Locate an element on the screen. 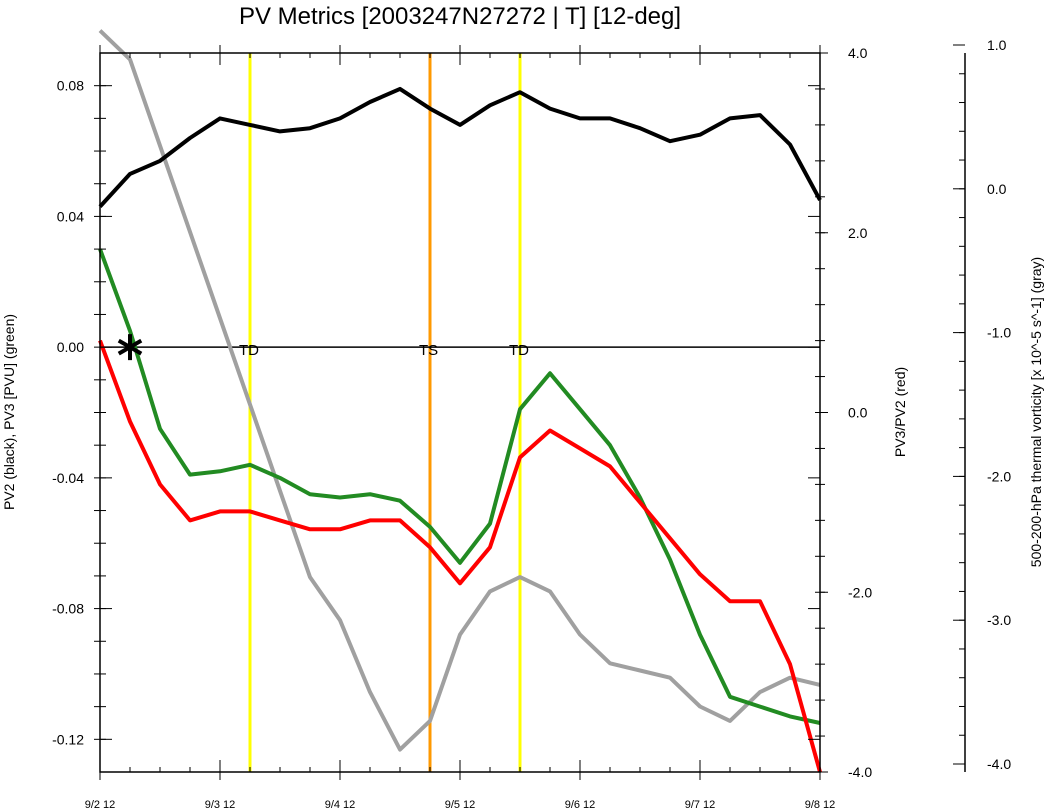  right-tick-label: 2.0 is located at coordinates (858, 233).